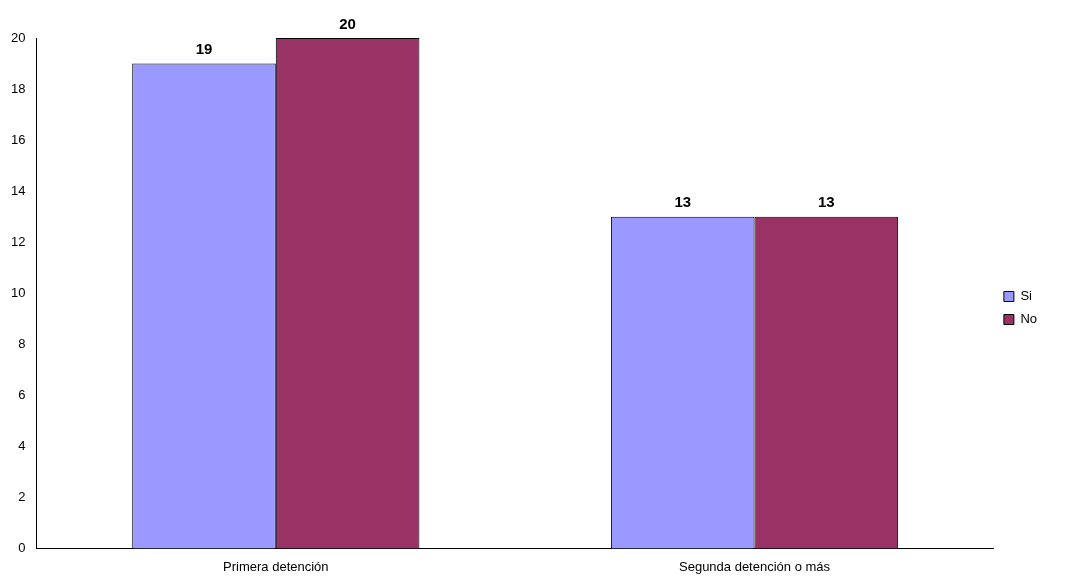 The width and height of the screenshot is (1065, 586). What do you see at coordinates (22, 547) in the screenshot?
I see `y-tick-label: 0` at bounding box center [22, 547].